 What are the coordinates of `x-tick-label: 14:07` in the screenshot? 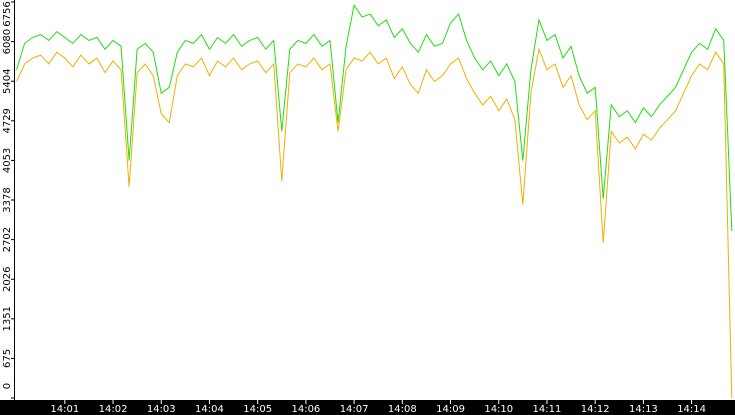 It's located at (354, 409).